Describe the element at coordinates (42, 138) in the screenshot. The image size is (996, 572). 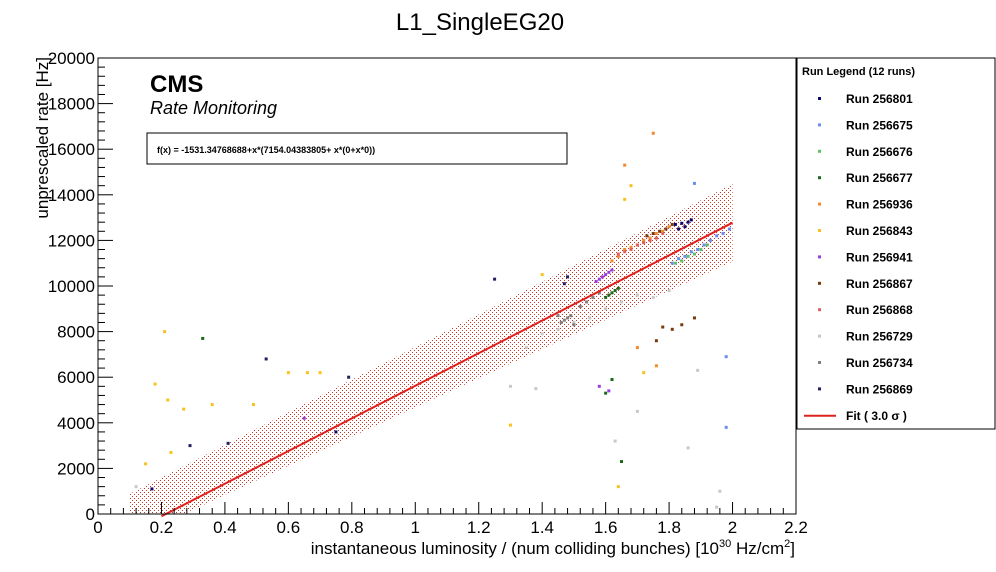
I see `y-axis-label: unprescaled rate [Hz]` at that location.